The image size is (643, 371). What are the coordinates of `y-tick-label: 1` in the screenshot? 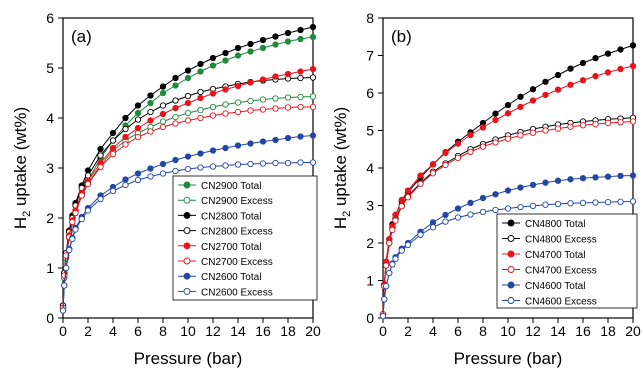 It's located at (370, 281).